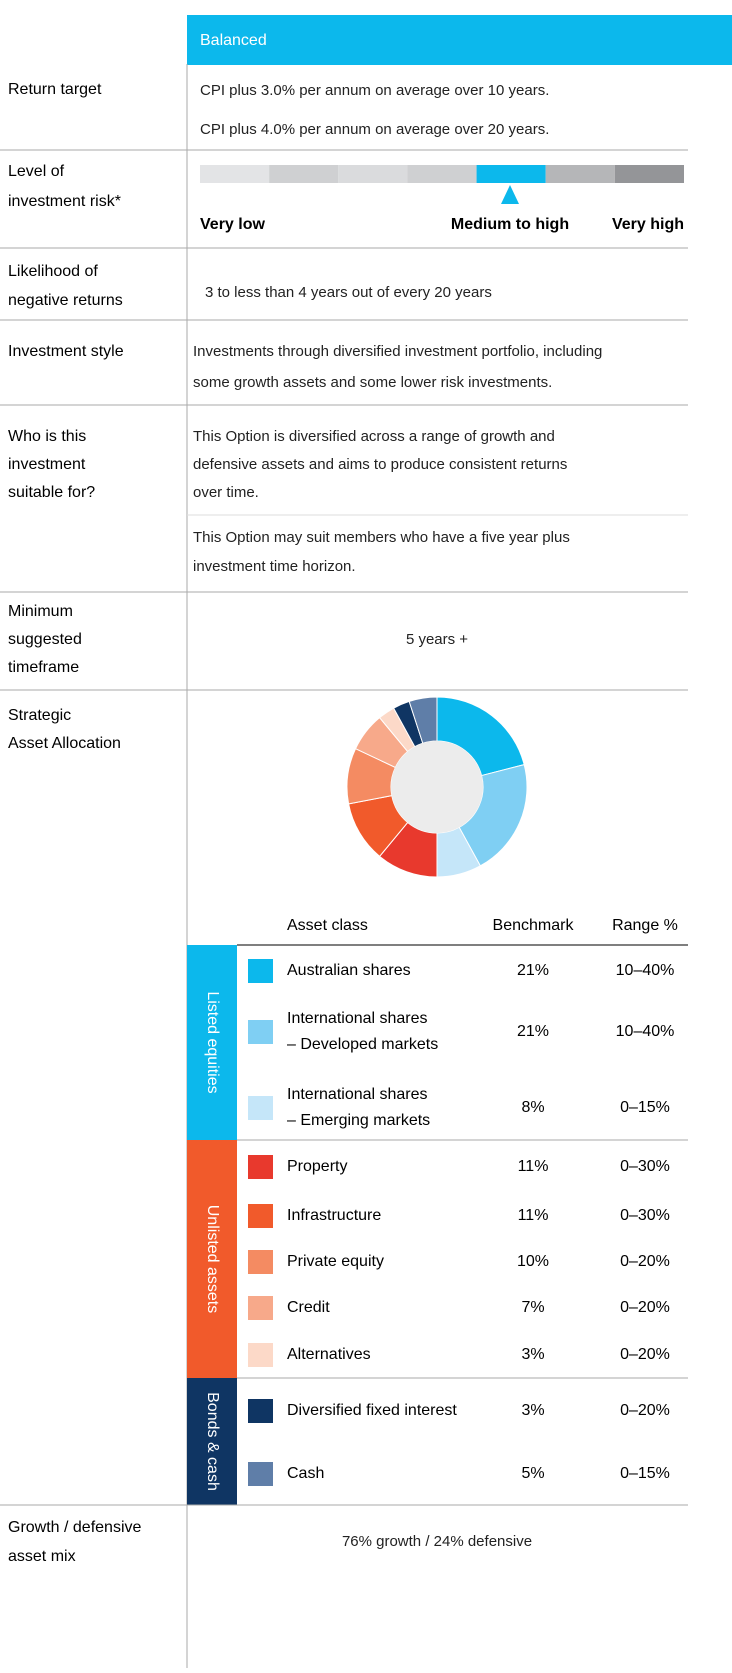 The width and height of the screenshot is (732, 1673). I want to click on asset-name: Private equity, so click(335, 1261).